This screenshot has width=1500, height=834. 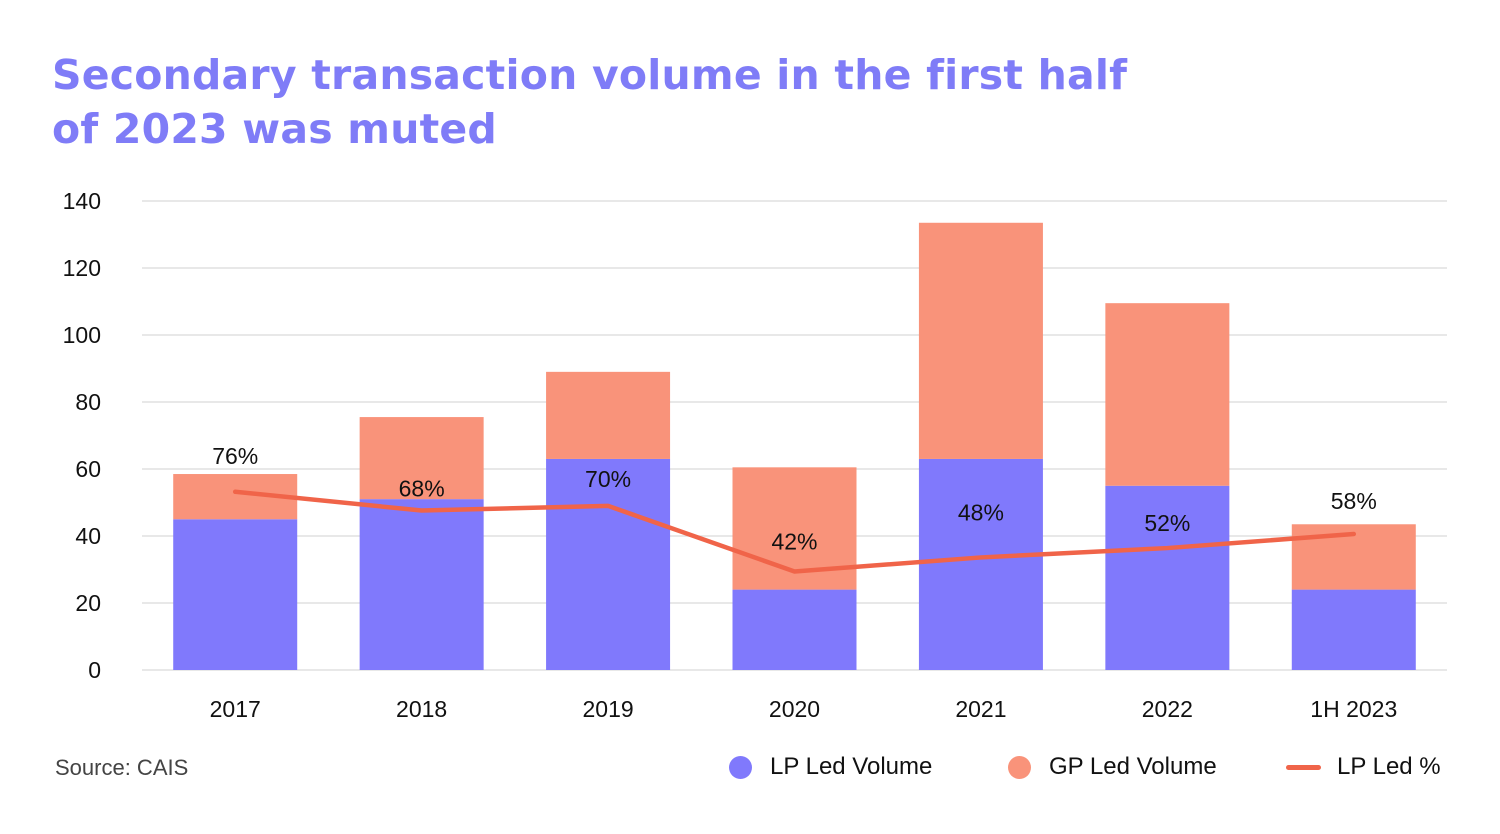 I want to click on source-note: Source: CAIS, so click(x=122, y=767).